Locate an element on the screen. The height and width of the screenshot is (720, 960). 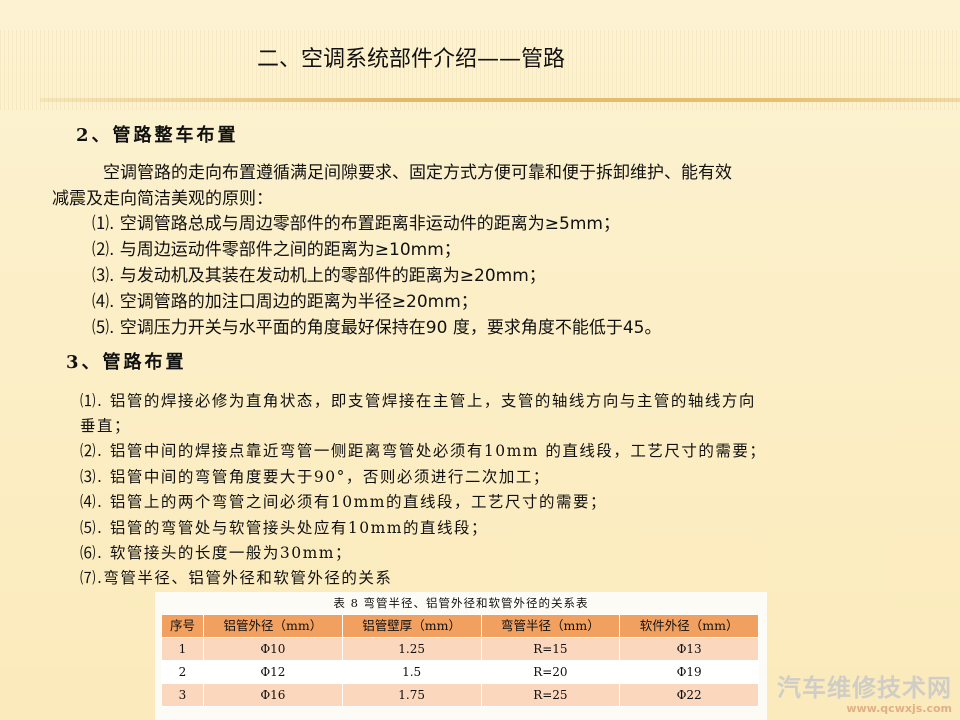
column-header: 软件外径（mm） is located at coordinates (689, 626).